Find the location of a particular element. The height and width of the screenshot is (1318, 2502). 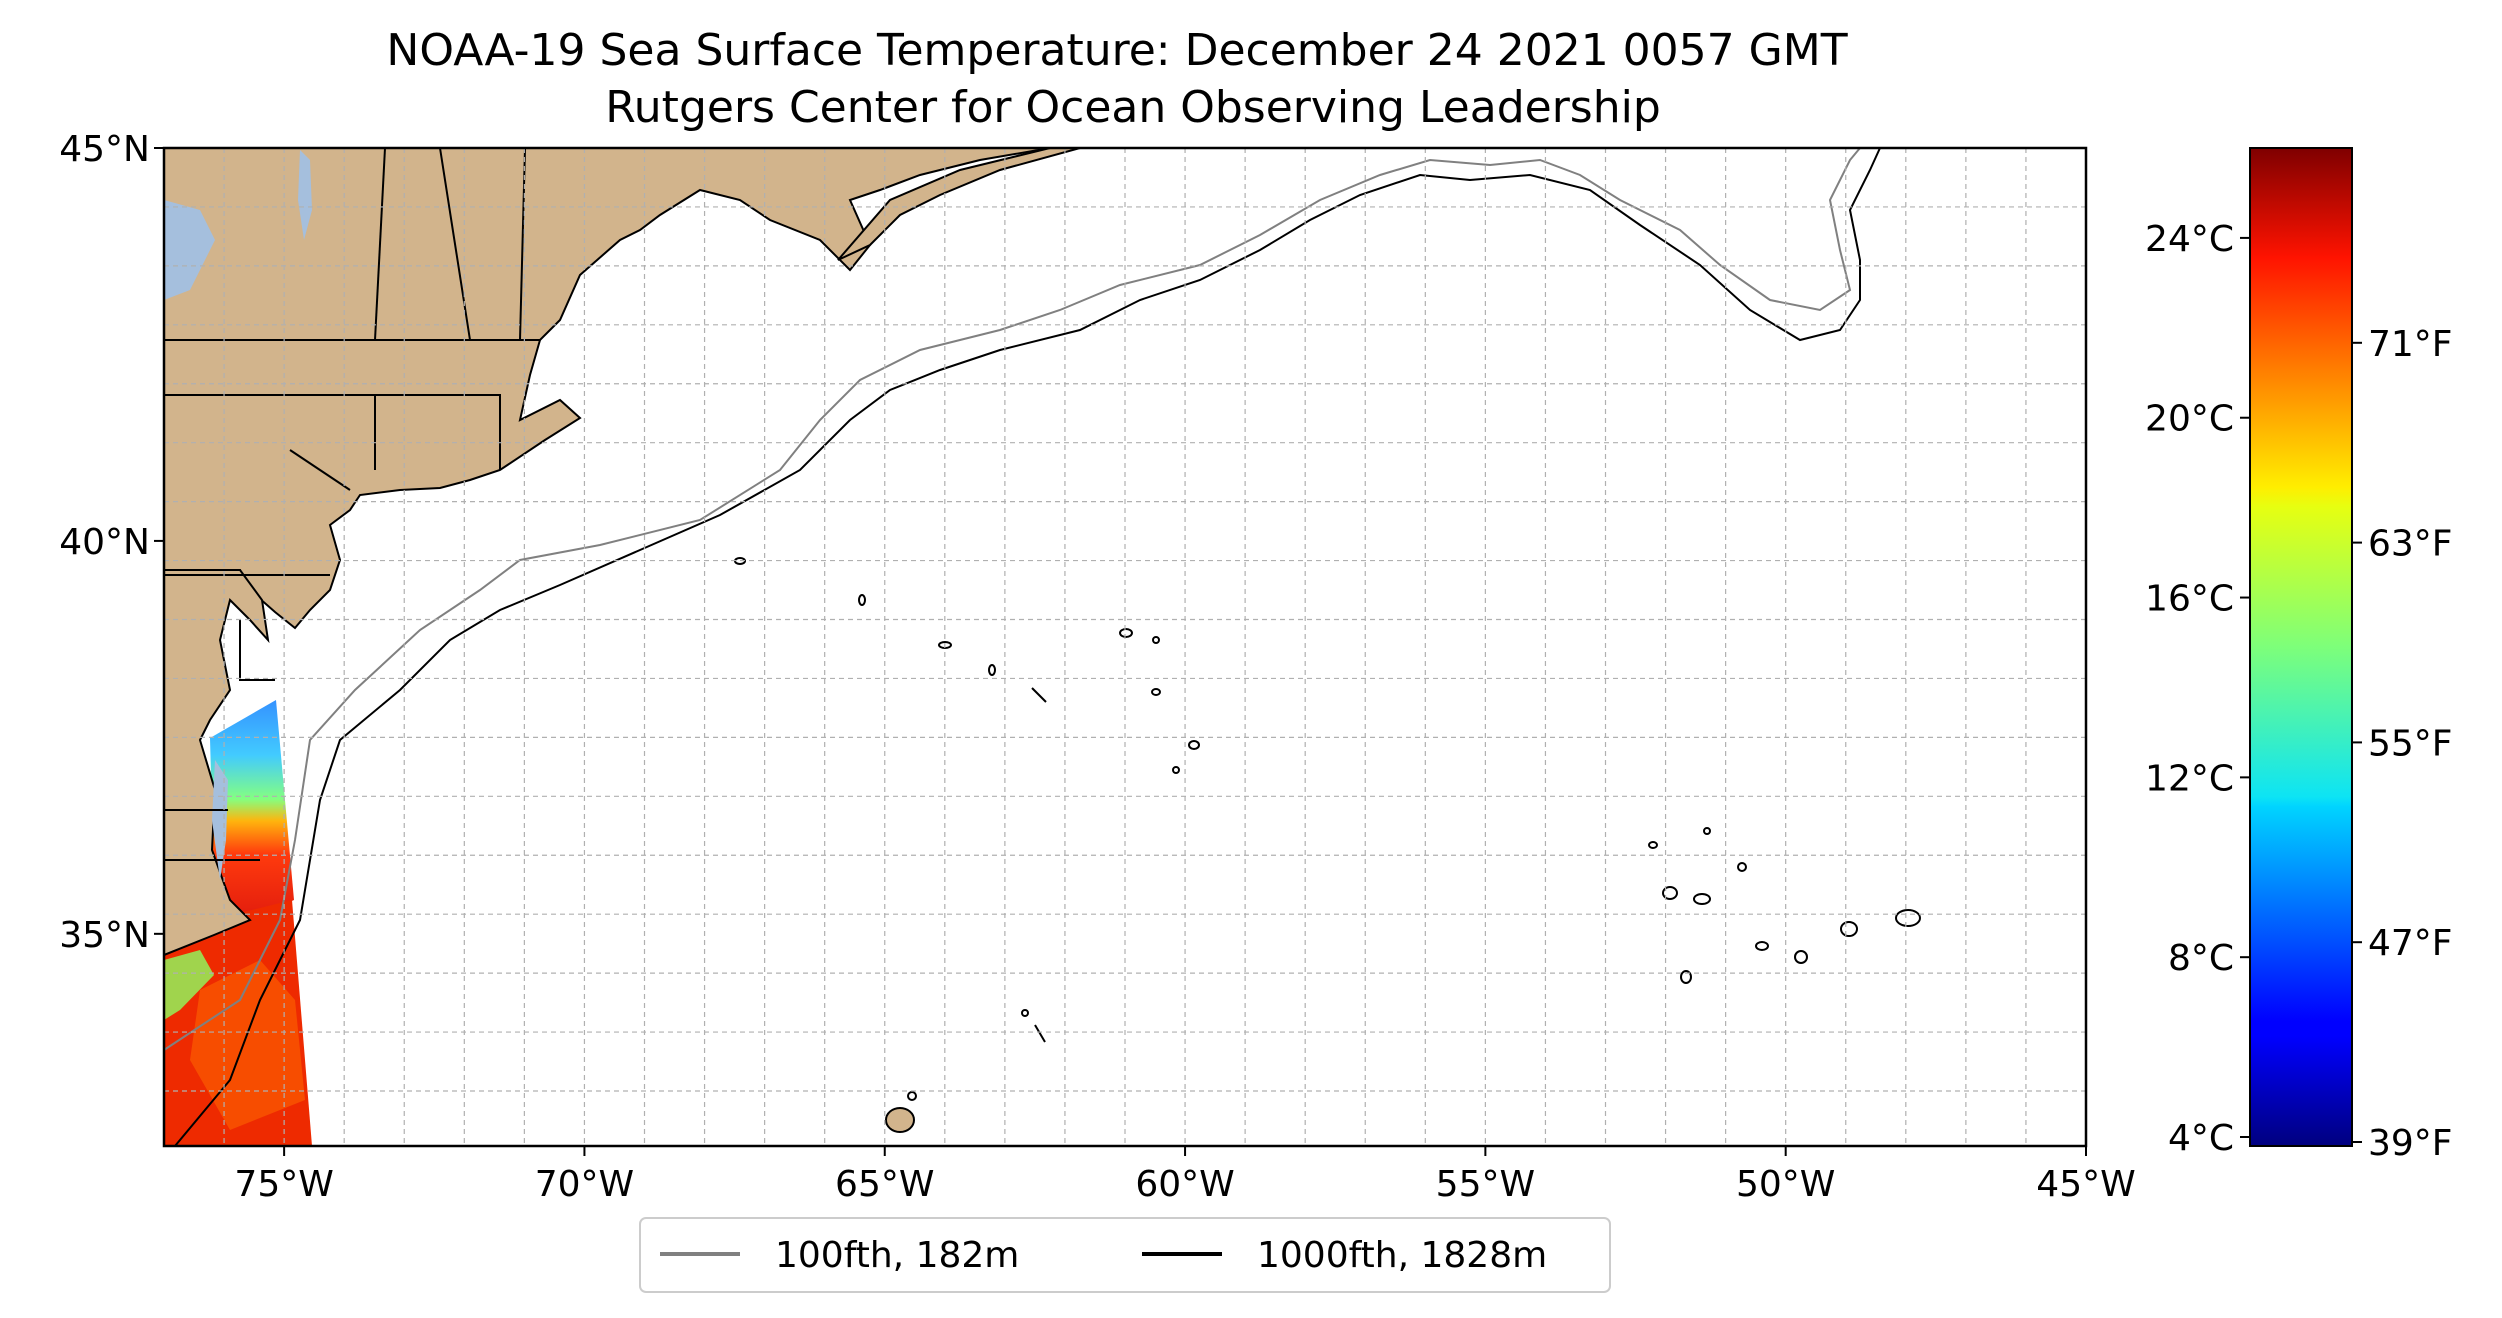

colorbar-gradient is located at coordinates (2301, 647).